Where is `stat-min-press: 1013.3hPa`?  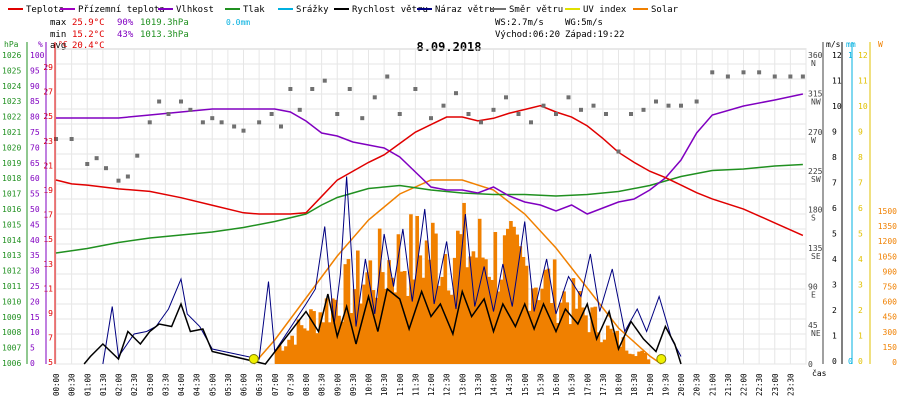 stat-min-press: 1013.3hPa is located at coordinates (164, 35).